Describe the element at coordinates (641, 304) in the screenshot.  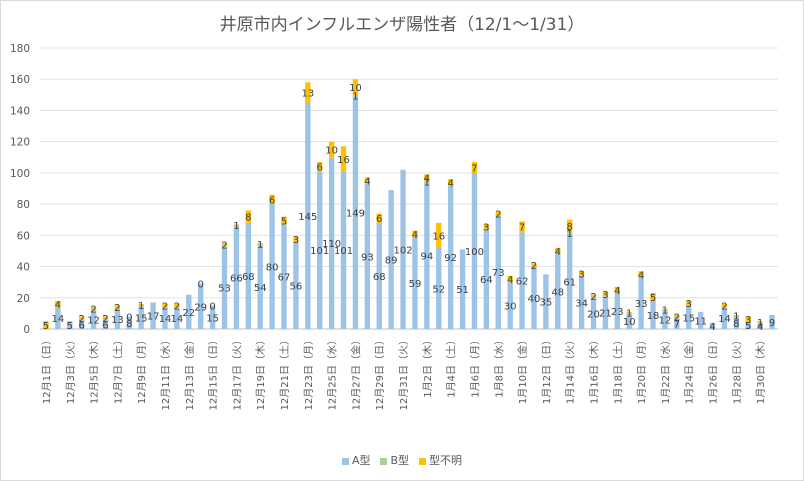
I see `data-label: 33` at that location.